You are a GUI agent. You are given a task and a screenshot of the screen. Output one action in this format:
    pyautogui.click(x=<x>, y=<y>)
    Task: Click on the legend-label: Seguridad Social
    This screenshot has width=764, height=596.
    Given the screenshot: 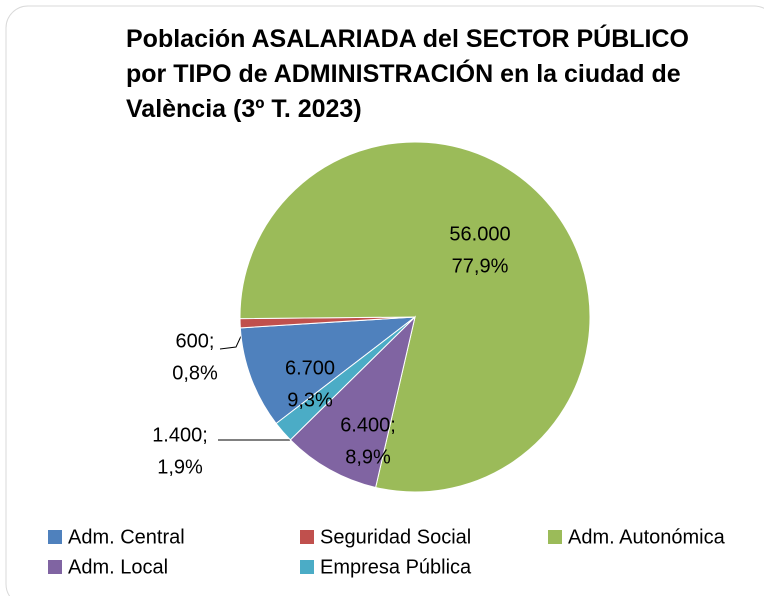 What is the action you would take?
    pyautogui.click(x=395, y=537)
    